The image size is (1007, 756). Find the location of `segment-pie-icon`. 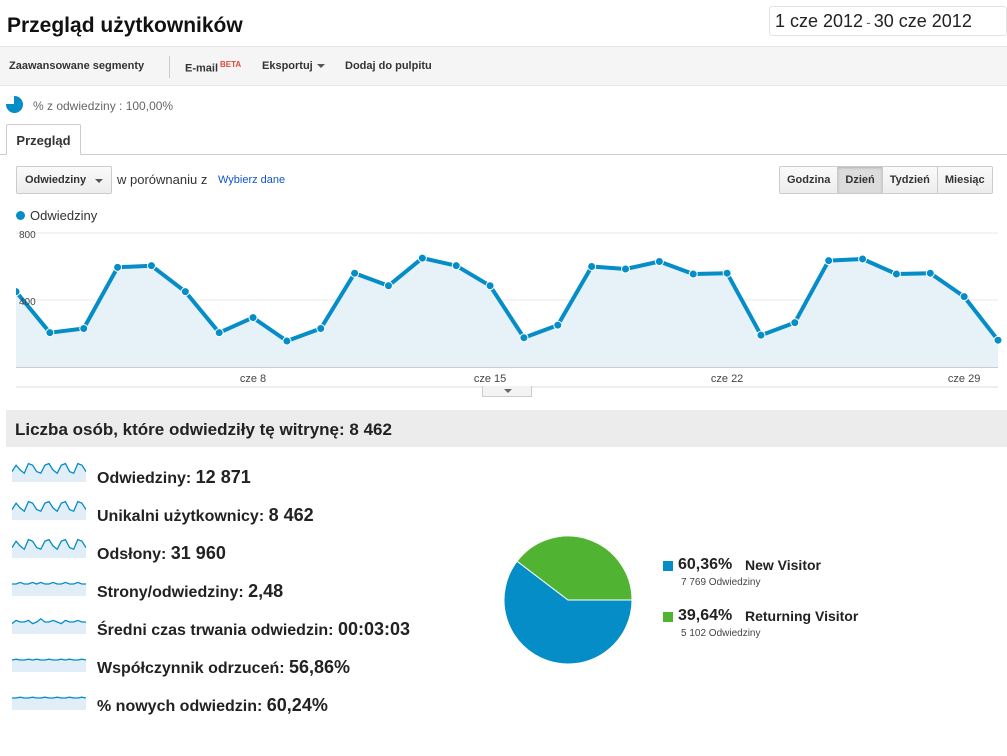

segment-pie-icon is located at coordinates (14, 104).